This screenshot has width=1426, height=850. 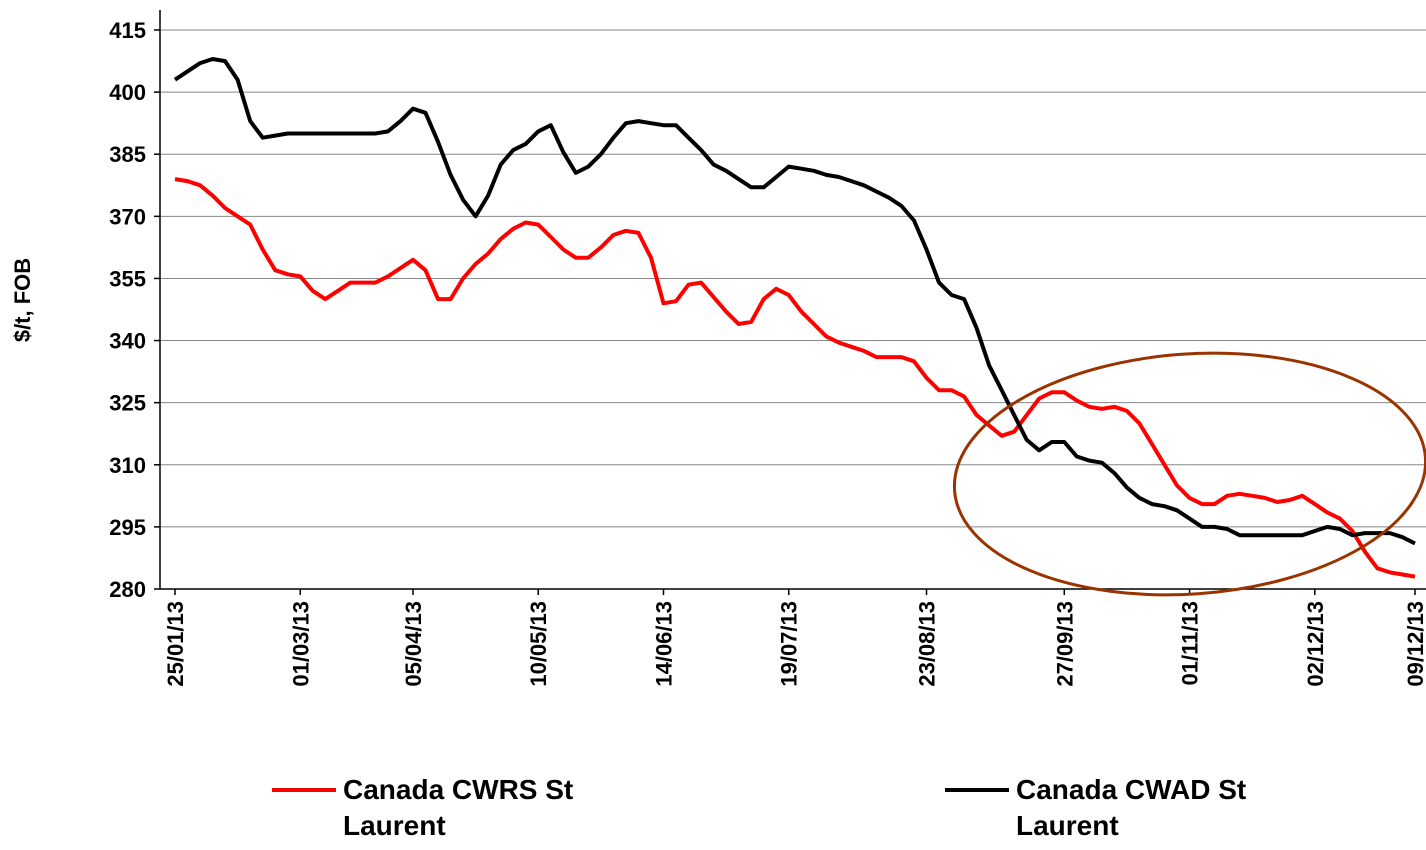 What do you see at coordinates (538, 644) in the screenshot?
I see `x-tick-label: 10/05/13` at bounding box center [538, 644].